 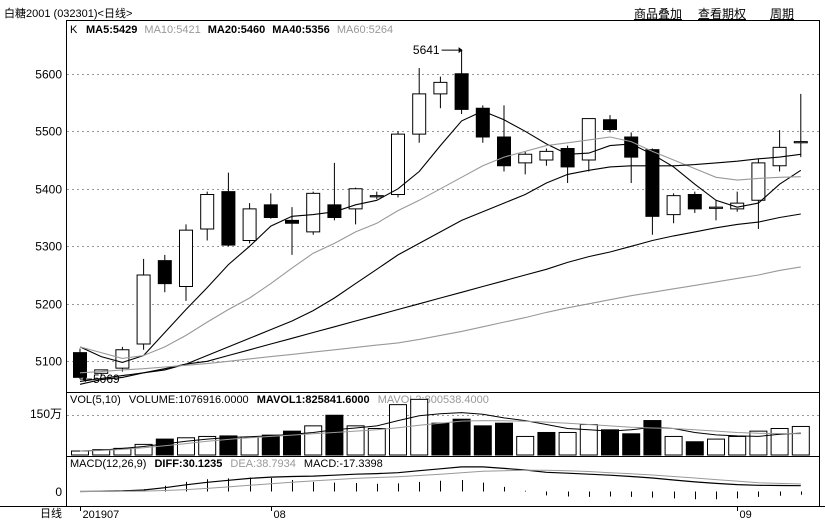 I want to click on macd-value-legend: MACD:-17.3398, so click(x=343, y=464).